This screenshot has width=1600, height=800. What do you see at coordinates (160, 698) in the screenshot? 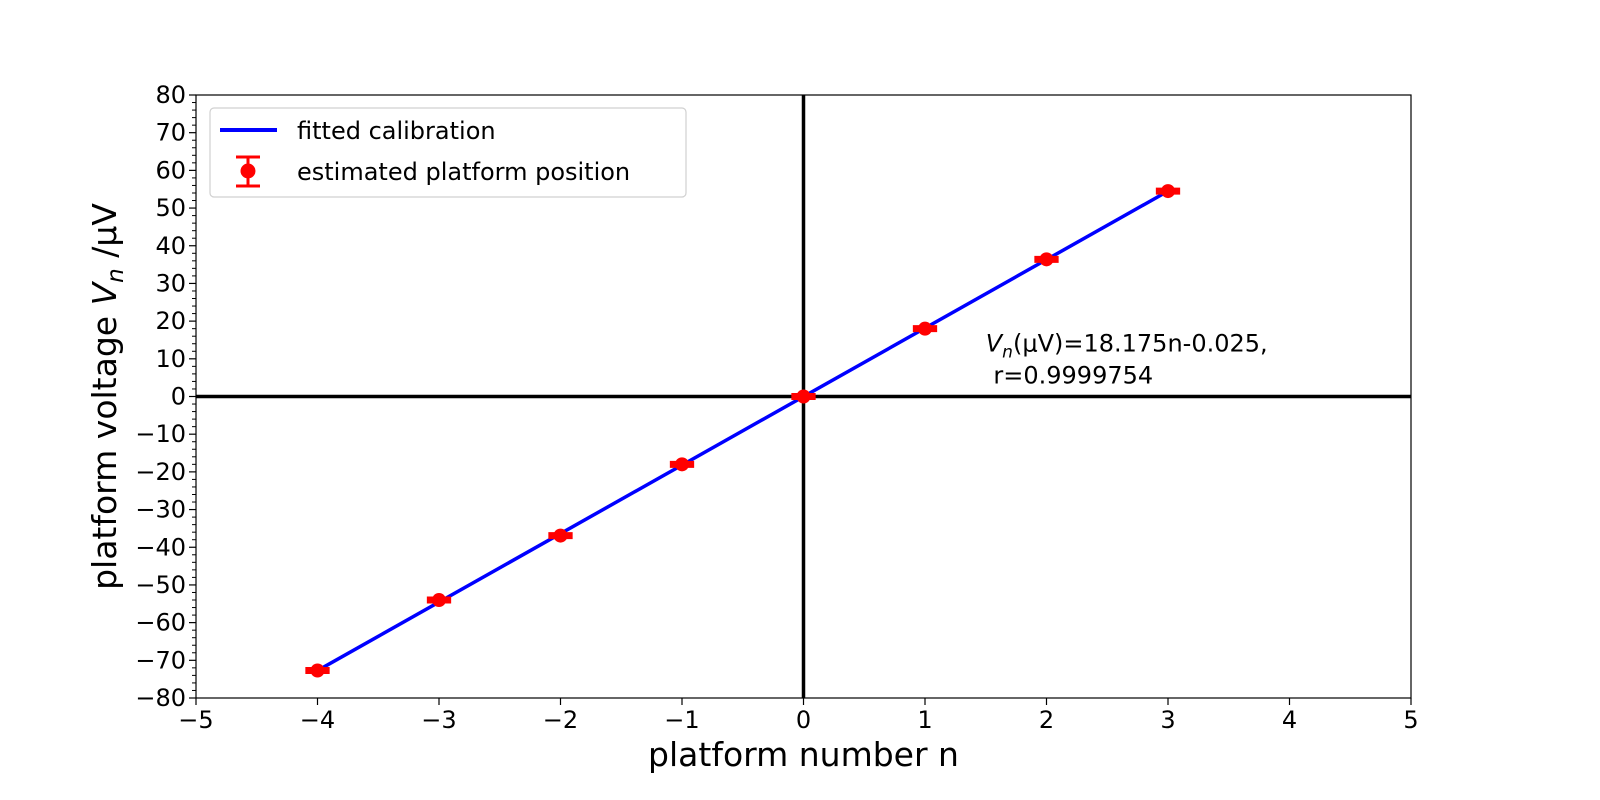
I see `y-tick-label: −80` at bounding box center [160, 698].